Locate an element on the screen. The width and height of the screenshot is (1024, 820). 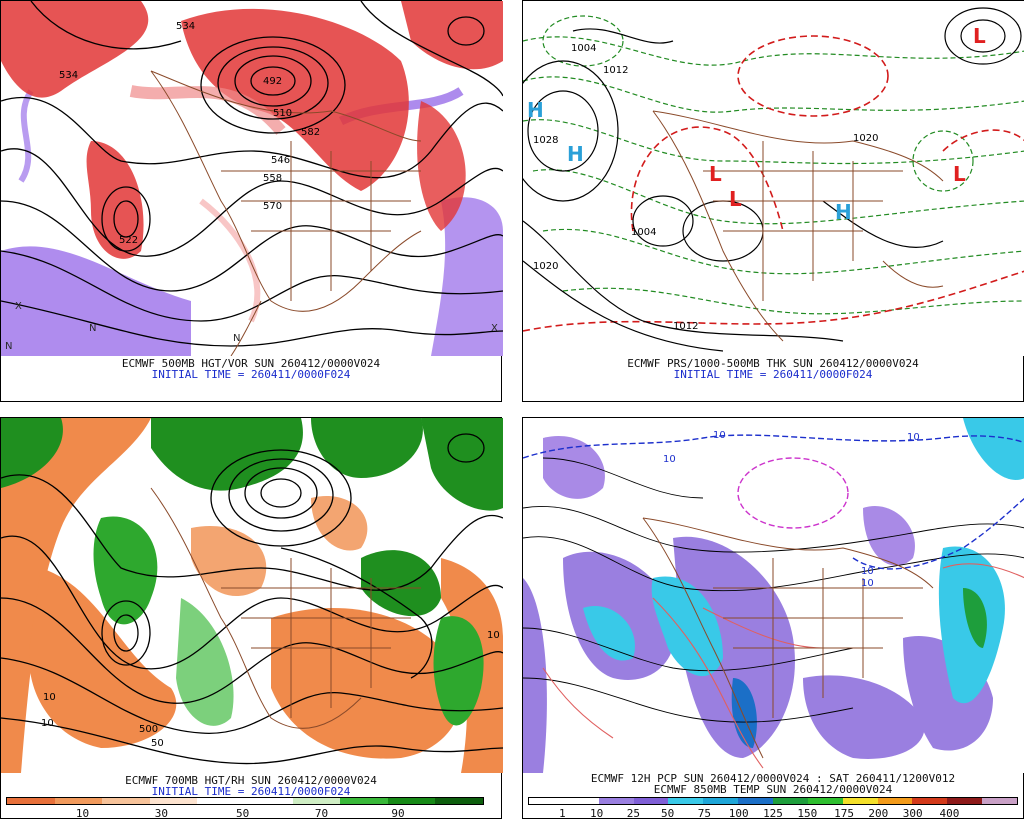
colorbar-tick: 200 is located at coordinates (878, 813).